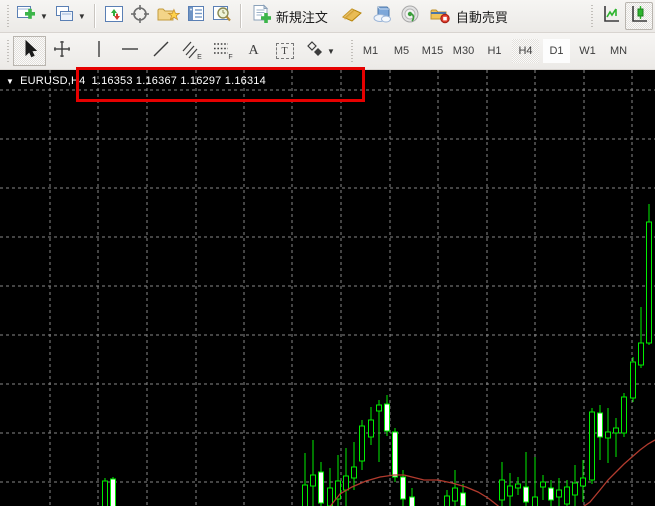 The width and height of the screenshot is (655, 506). Describe the element at coordinates (301, 17) in the screenshot. I see `new-order-label: 新規注文` at that location.